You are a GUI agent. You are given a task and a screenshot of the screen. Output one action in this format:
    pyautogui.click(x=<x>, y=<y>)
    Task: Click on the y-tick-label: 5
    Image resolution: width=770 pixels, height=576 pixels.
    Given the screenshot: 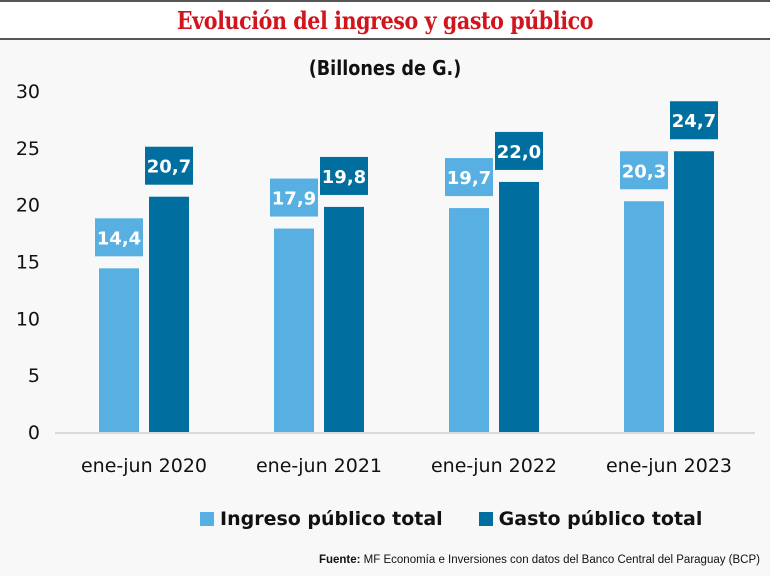 What is the action you would take?
    pyautogui.click(x=34, y=376)
    